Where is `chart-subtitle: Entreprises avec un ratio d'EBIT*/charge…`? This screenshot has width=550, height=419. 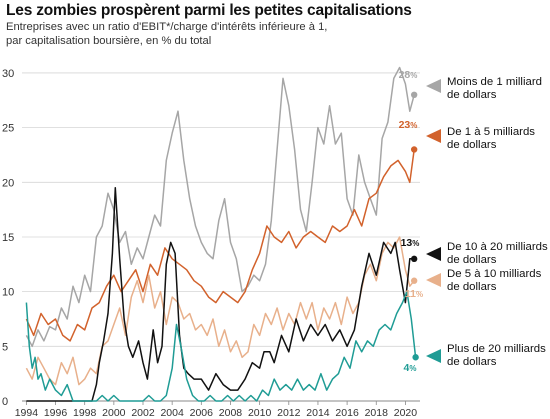
chart-subtitle: Entreprises avec un ratio d'EBIT*/charge… is located at coordinates (216, 34).